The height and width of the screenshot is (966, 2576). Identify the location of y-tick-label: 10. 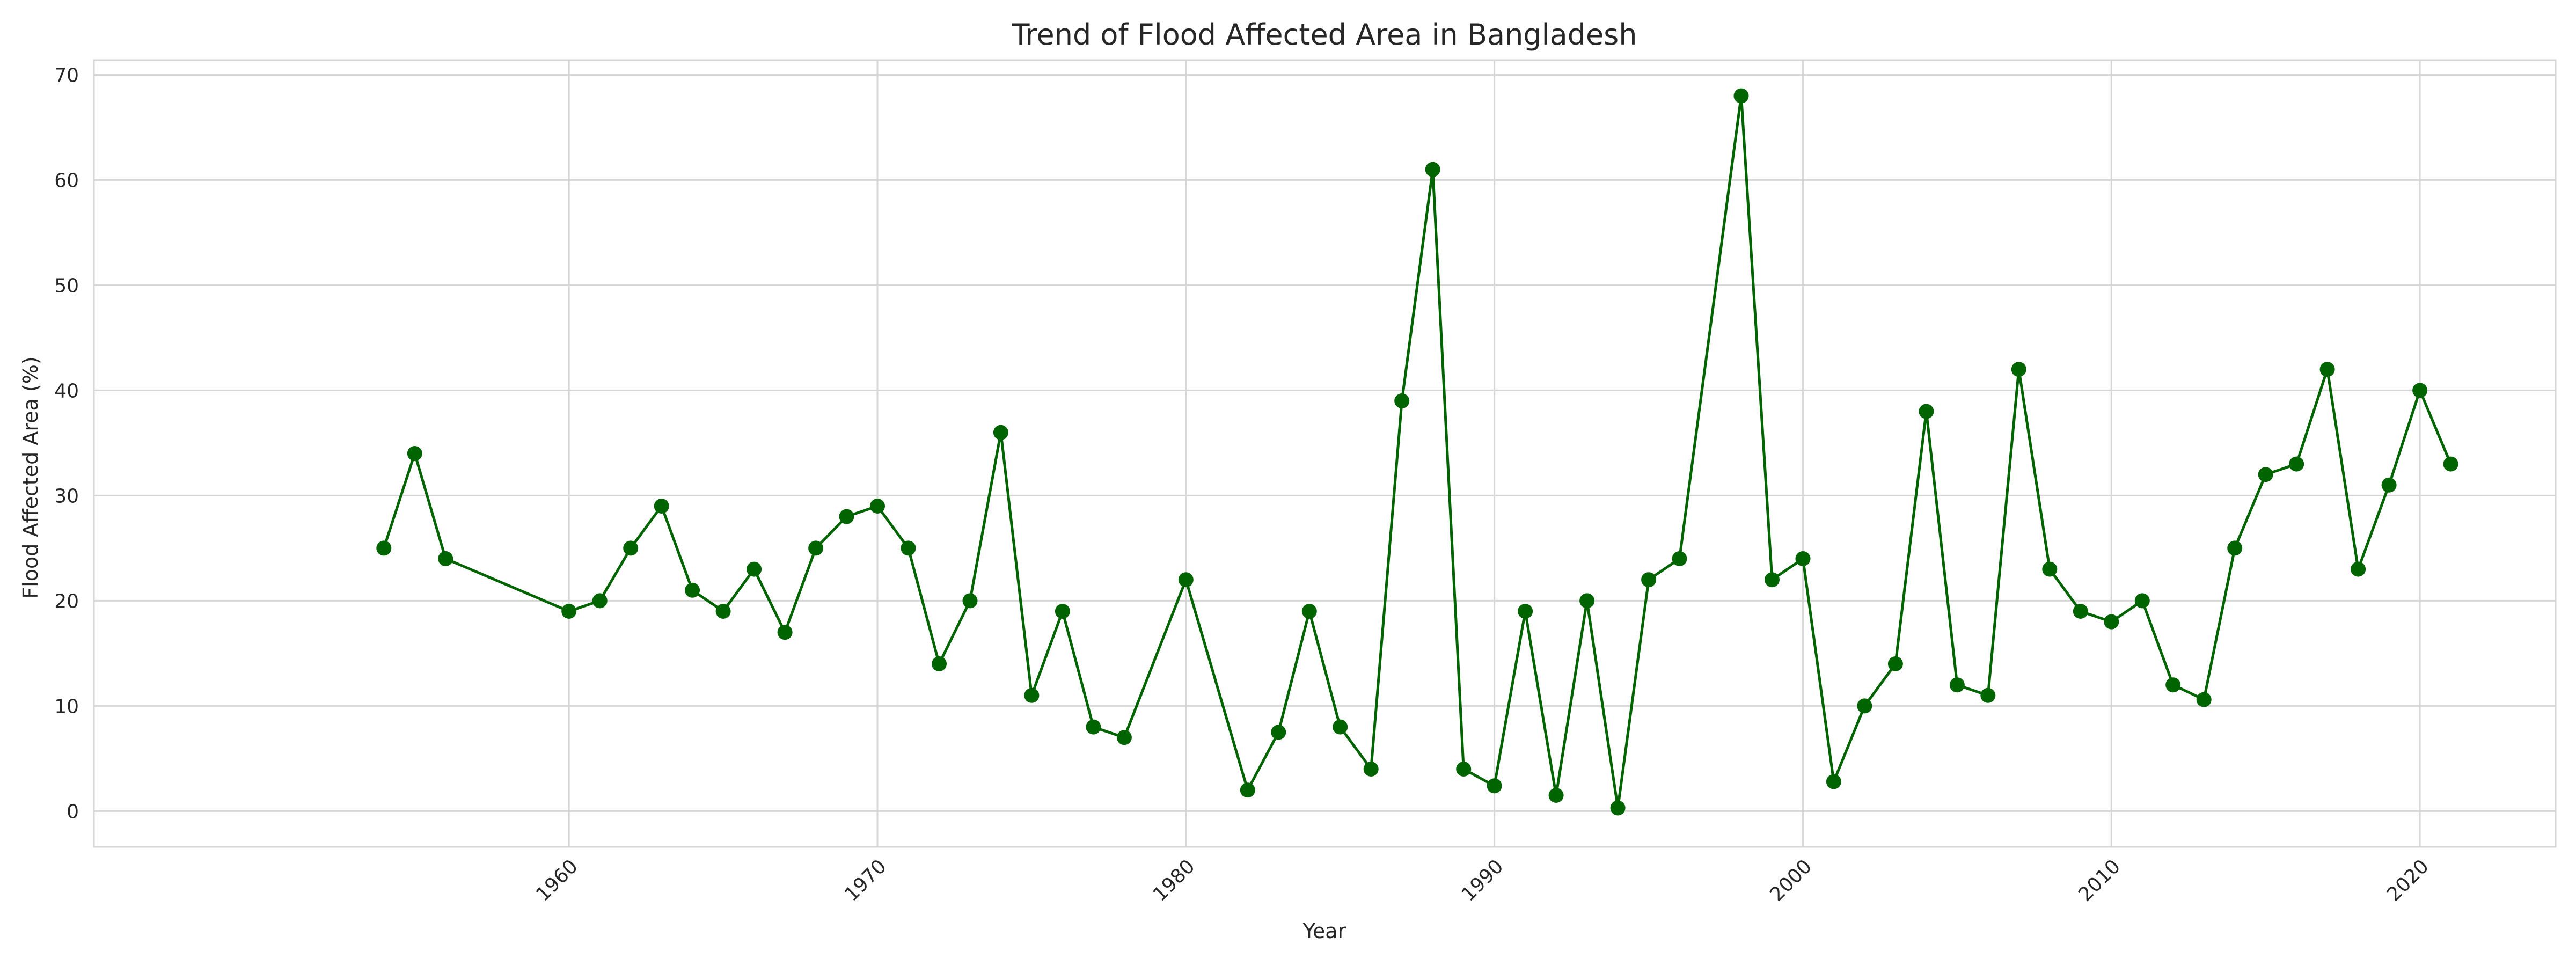
(66, 707).